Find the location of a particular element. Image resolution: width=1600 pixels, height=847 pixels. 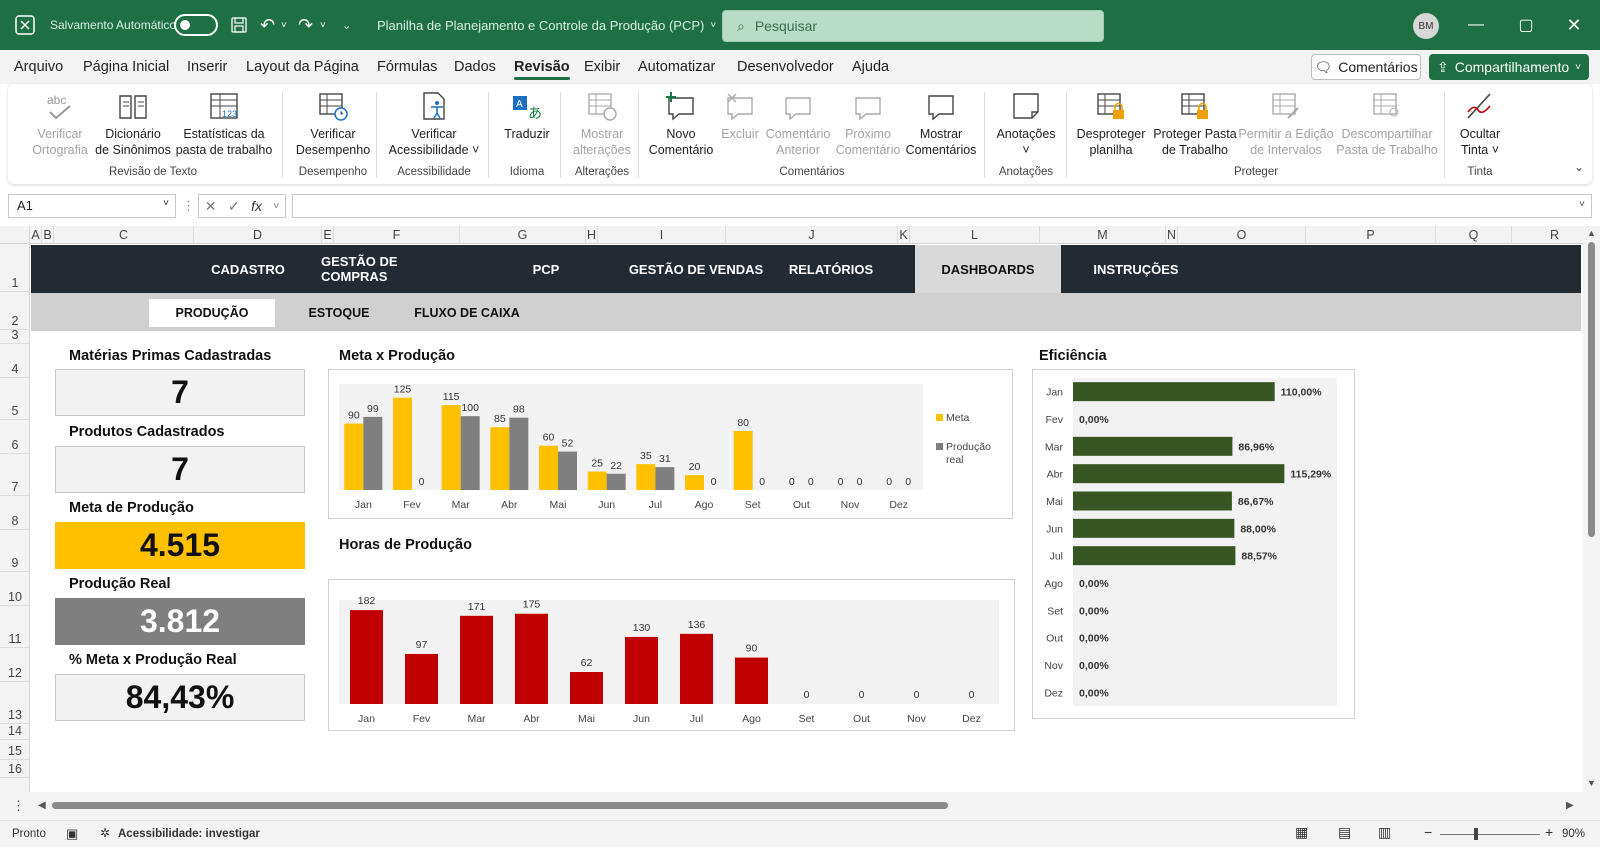

avatar: BM is located at coordinates (1426, 26).